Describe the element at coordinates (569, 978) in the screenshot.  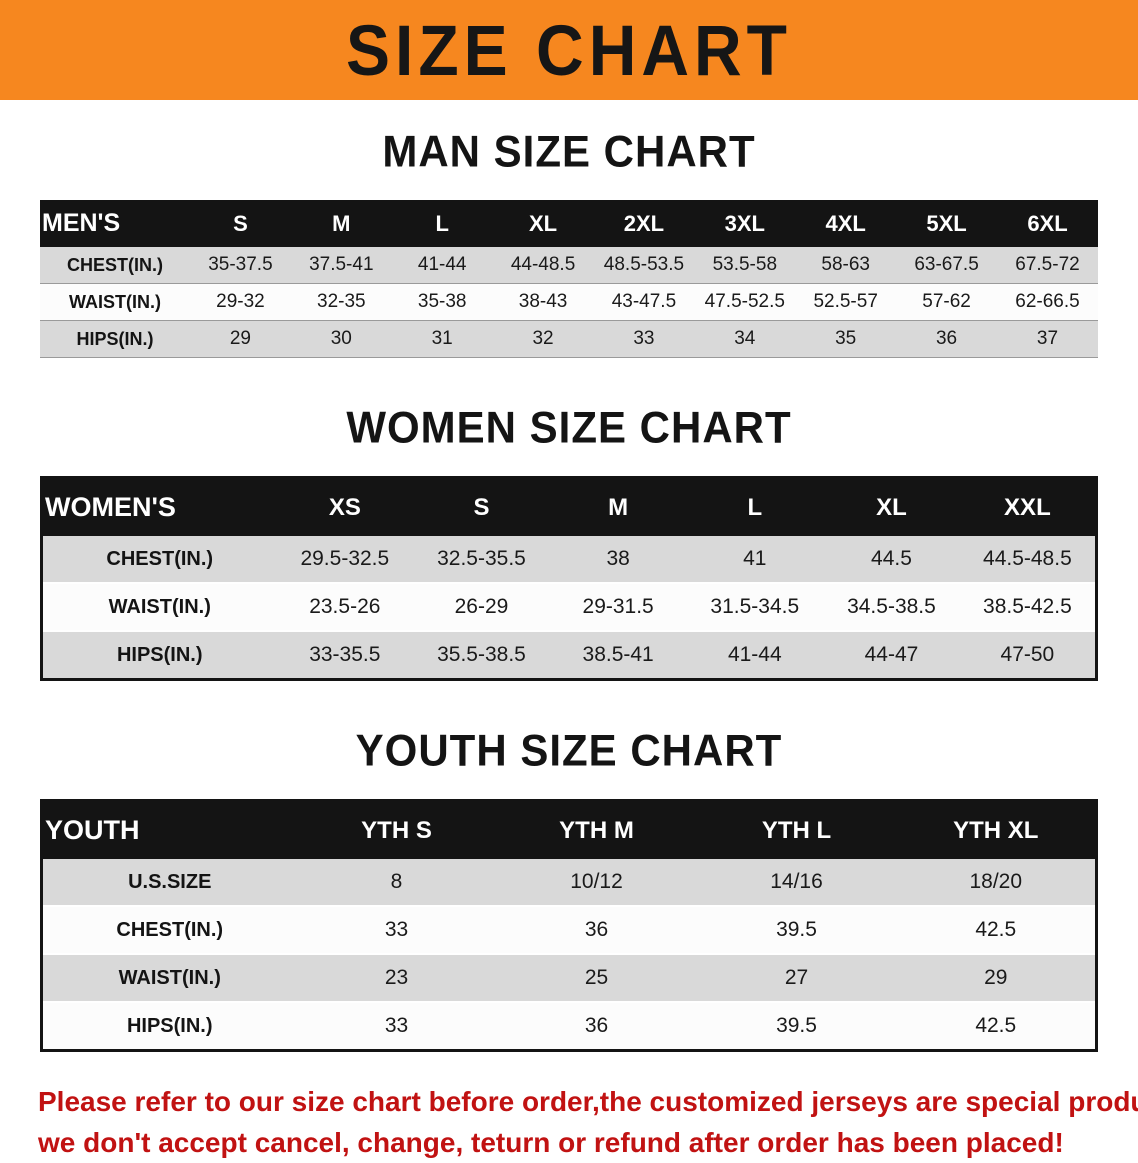
I see `youth-table-row: WAIST(IN.) 23 25 27 29` at that location.